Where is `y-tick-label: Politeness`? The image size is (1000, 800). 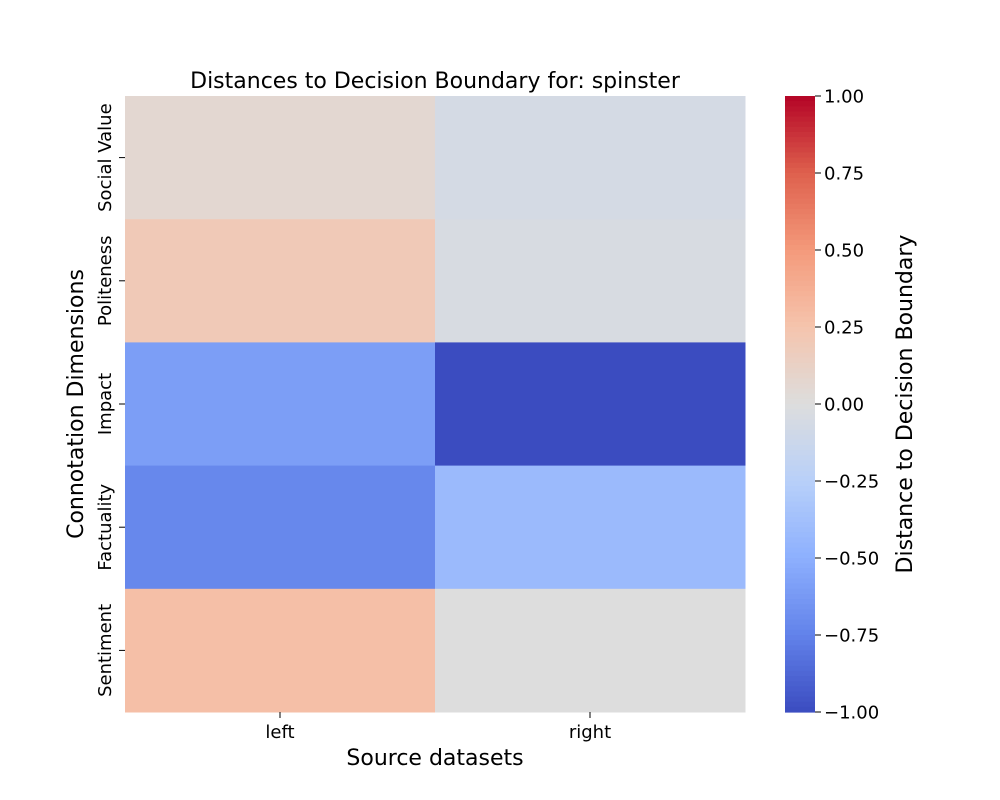
y-tick-label: Politeness is located at coordinates (105, 280).